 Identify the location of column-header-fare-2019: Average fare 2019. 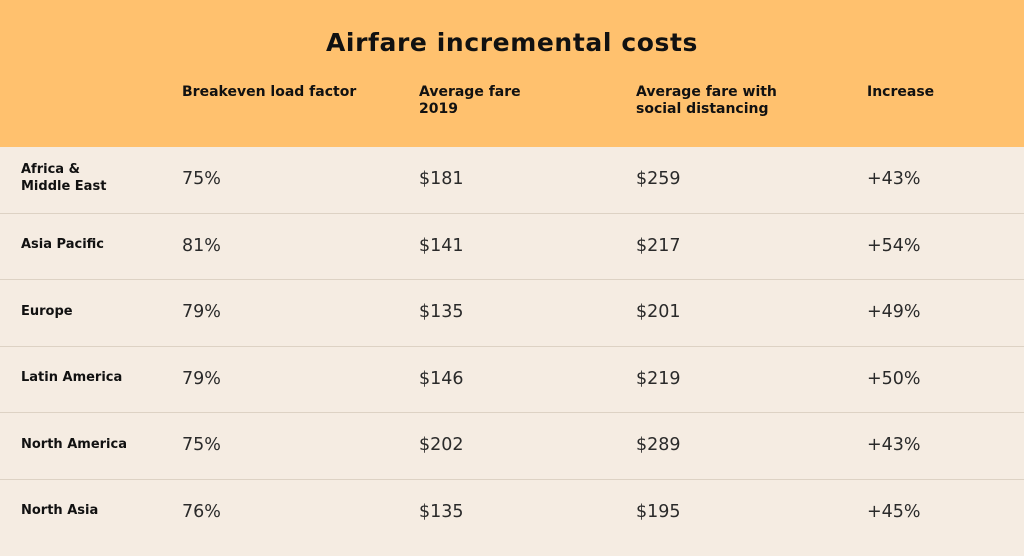
(470, 100).